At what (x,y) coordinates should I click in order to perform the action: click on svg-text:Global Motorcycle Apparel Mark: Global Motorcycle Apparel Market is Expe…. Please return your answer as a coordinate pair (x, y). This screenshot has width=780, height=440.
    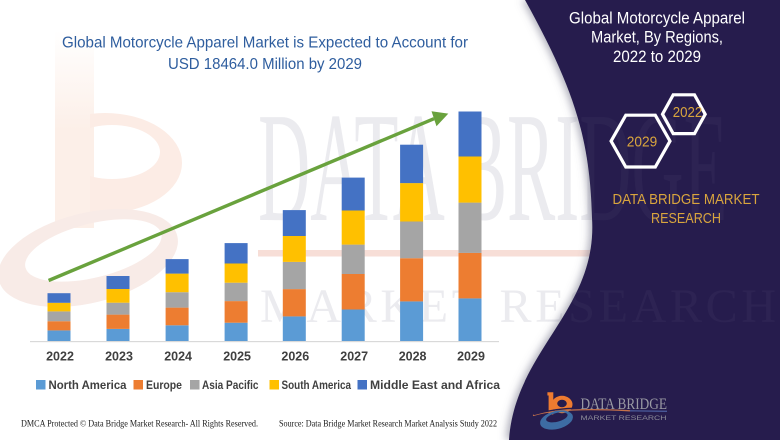
    Looking at the image, I should click on (265, 43).